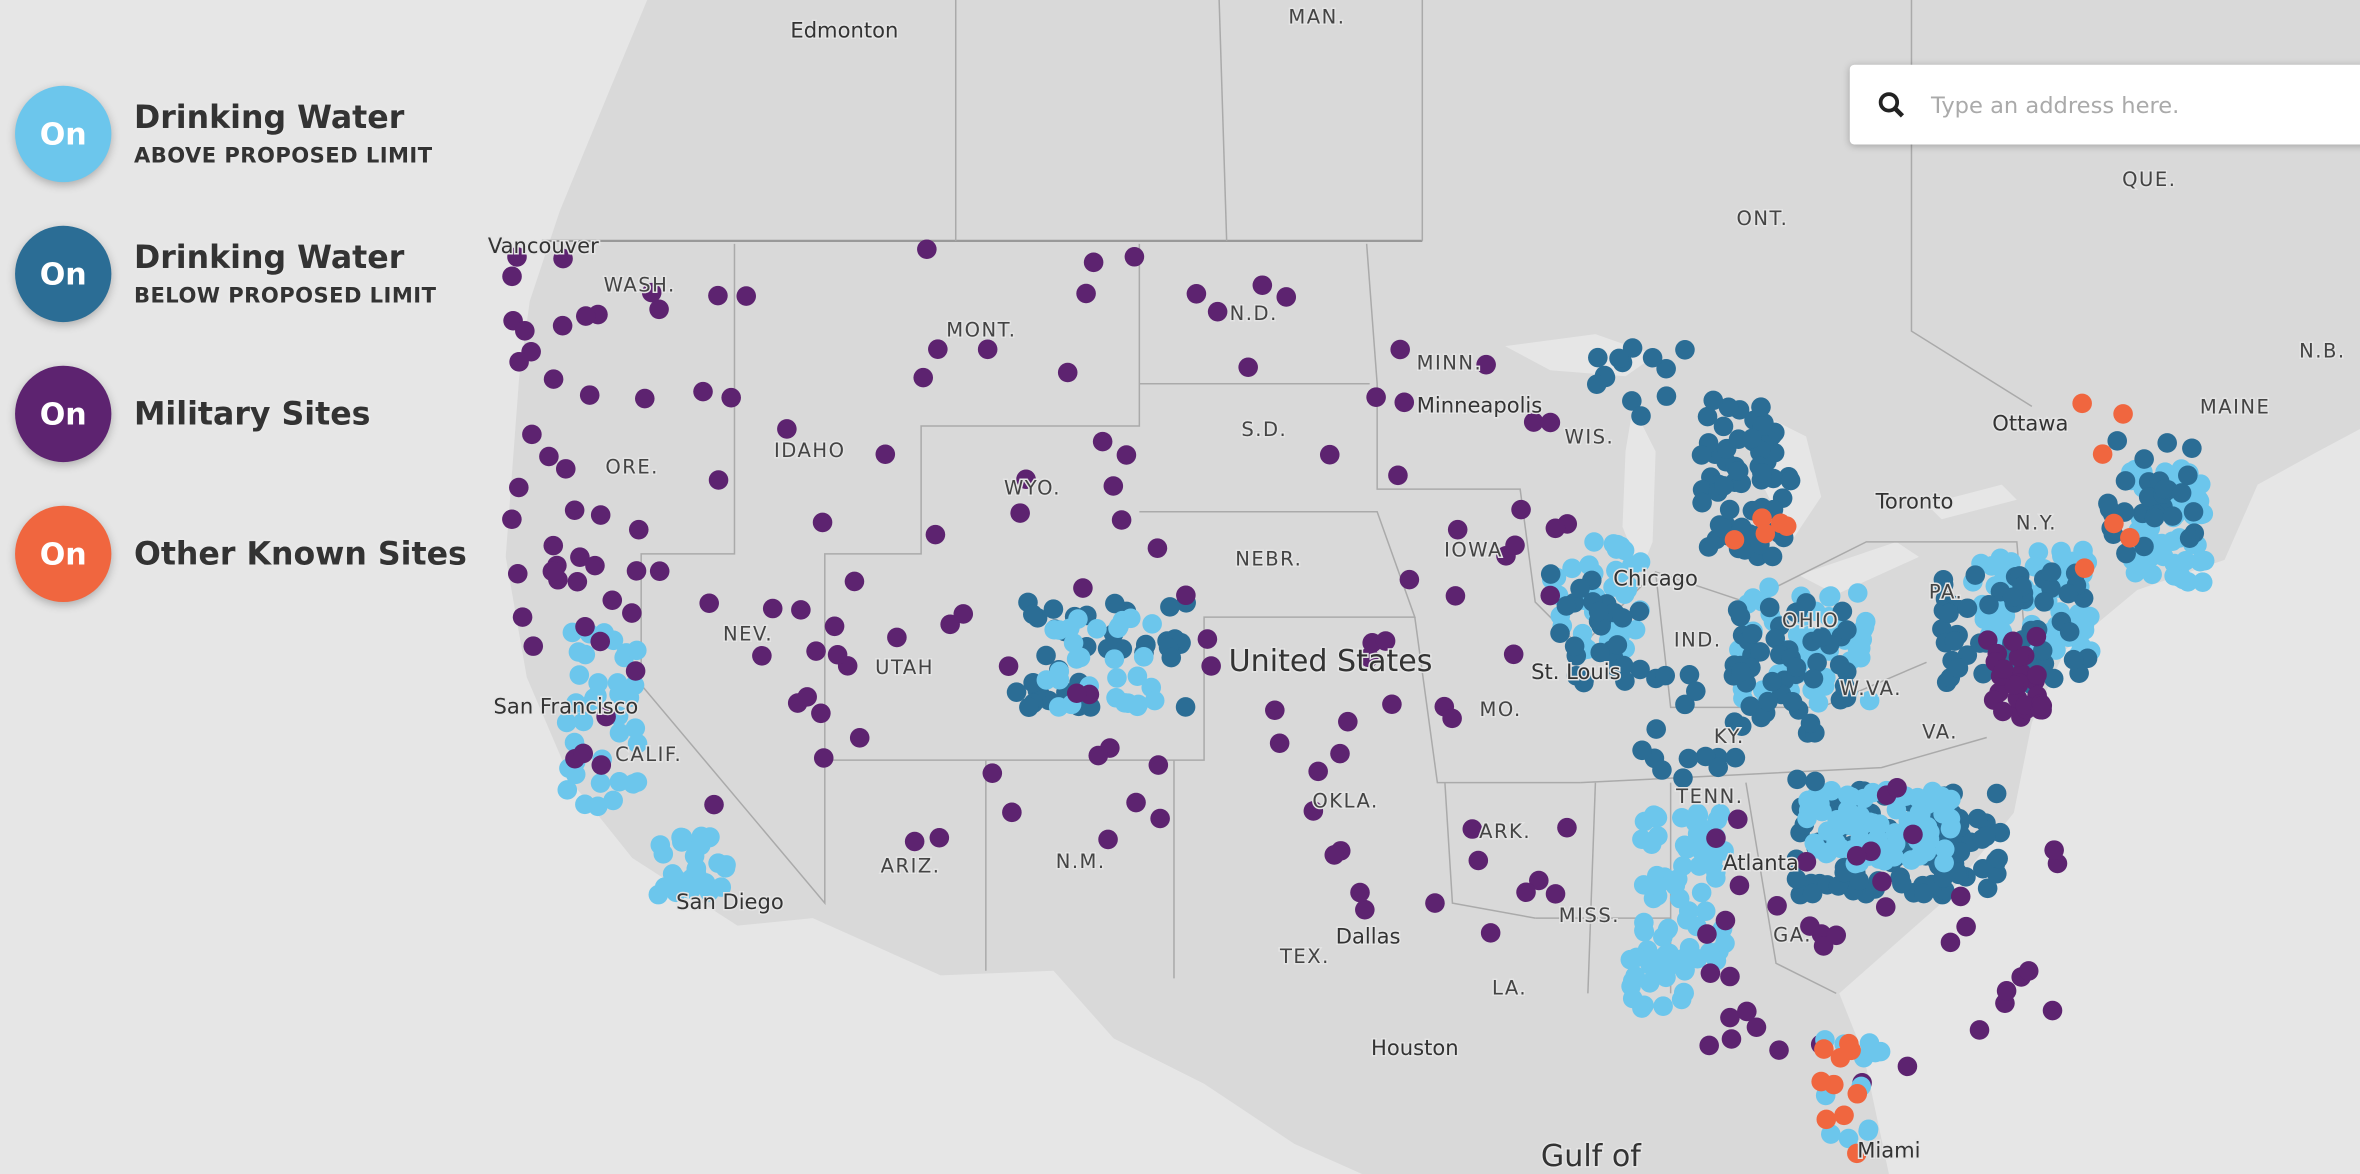 The width and height of the screenshot is (2360, 1174). What do you see at coordinates (63, 134) in the screenshot?
I see `toggle-button: On` at bounding box center [63, 134].